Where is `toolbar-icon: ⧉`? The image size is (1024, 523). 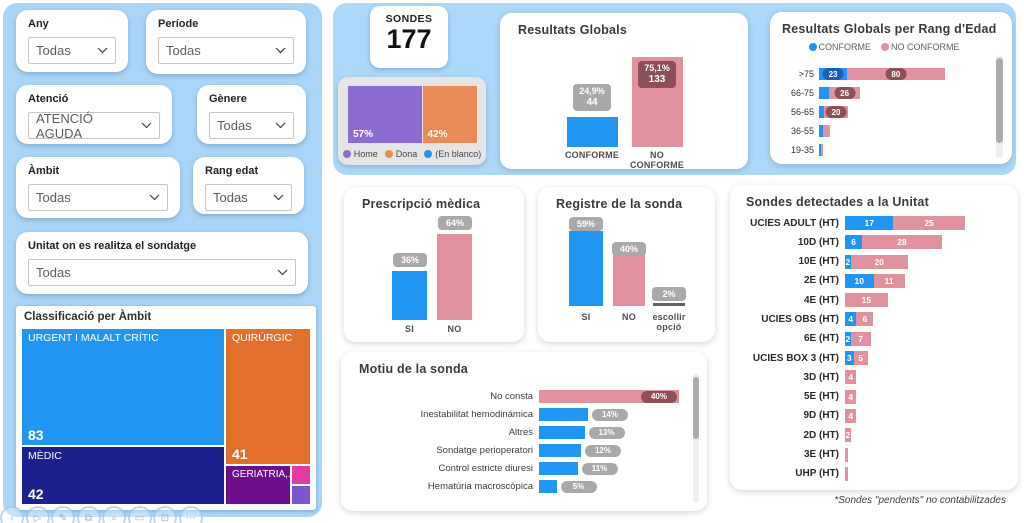 toolbar-icon: ⧉ is located at coordinates (88, 514).